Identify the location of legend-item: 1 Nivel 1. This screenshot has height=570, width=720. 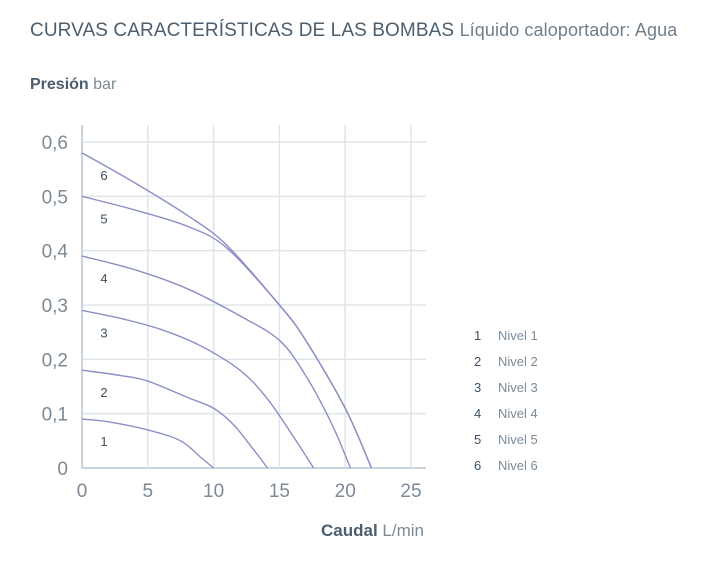
(506, 335).